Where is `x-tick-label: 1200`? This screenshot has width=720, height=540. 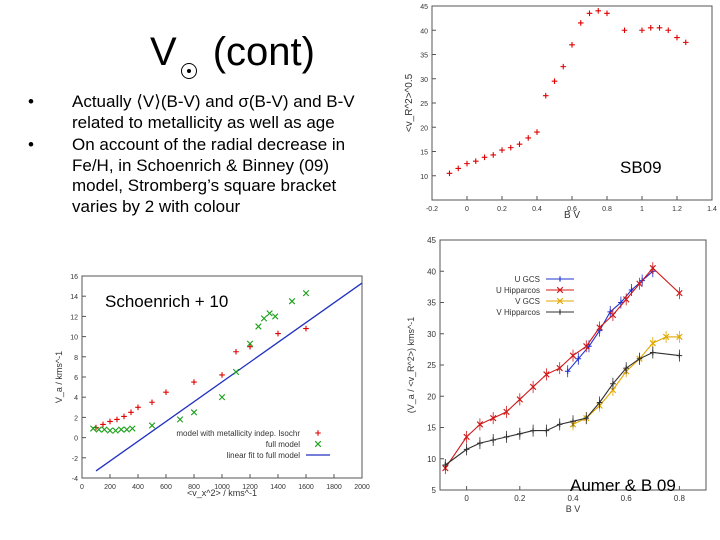 x-tick-label: 1200 is located at coordinates (250, 487).